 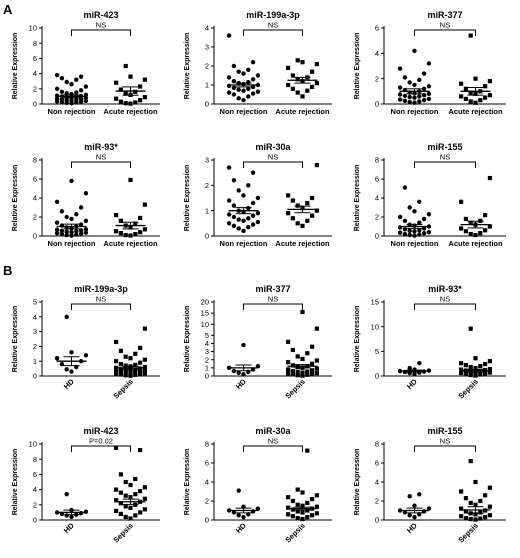 I want to click on chart-title: miR-377, so click(x=444, y=15).